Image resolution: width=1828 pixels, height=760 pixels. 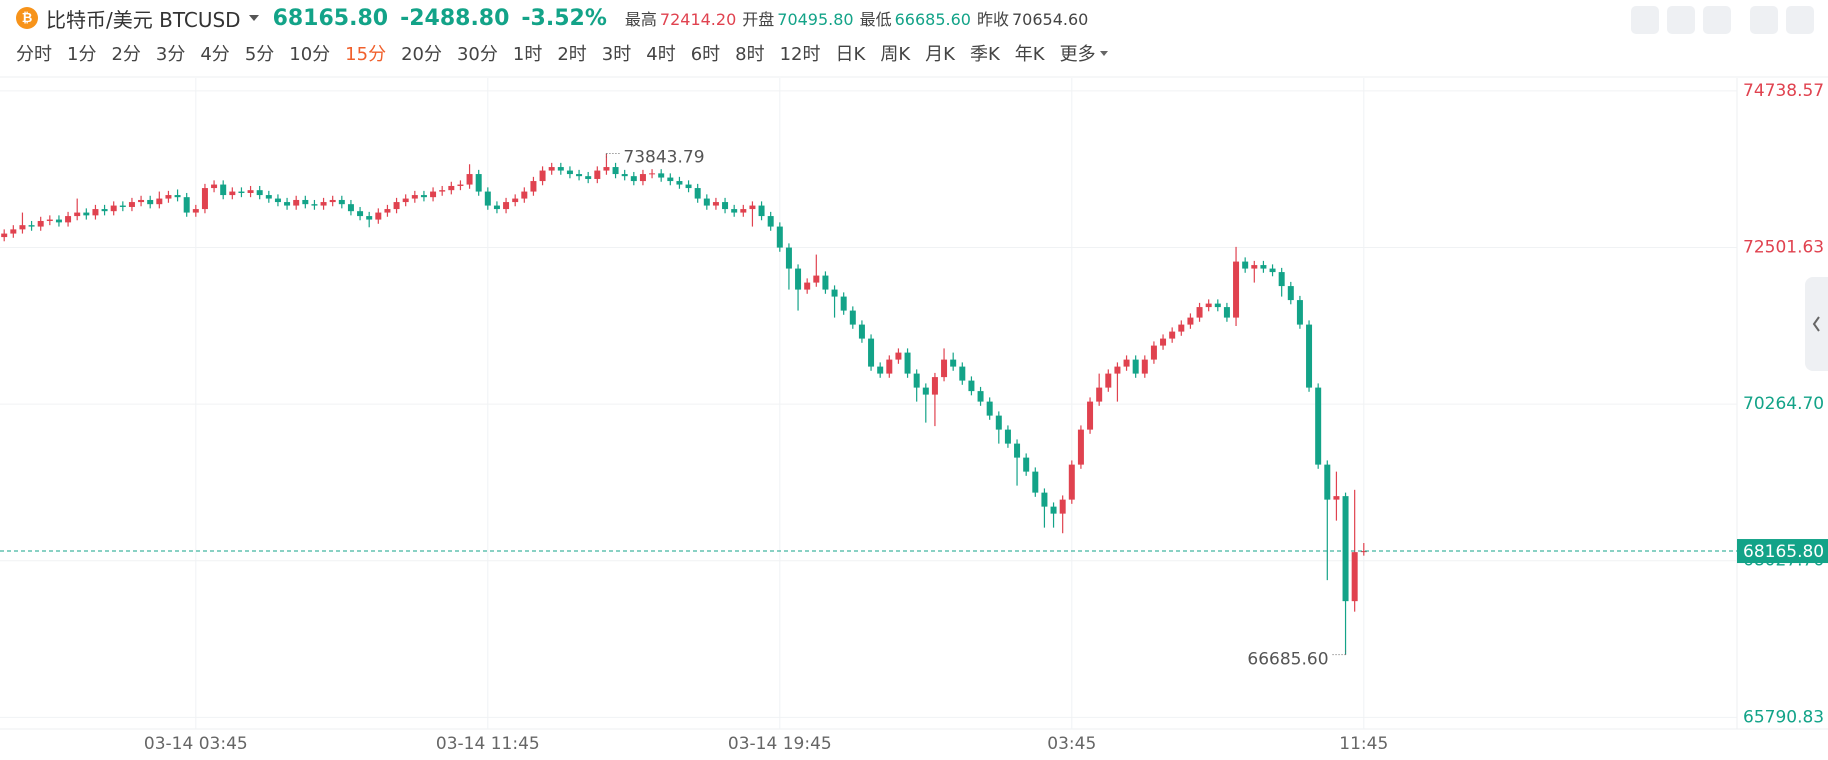 What do you see at coordinates (421, 54) in the screenshot?
I see `interval: 20分` at bounding box center [421, 54].